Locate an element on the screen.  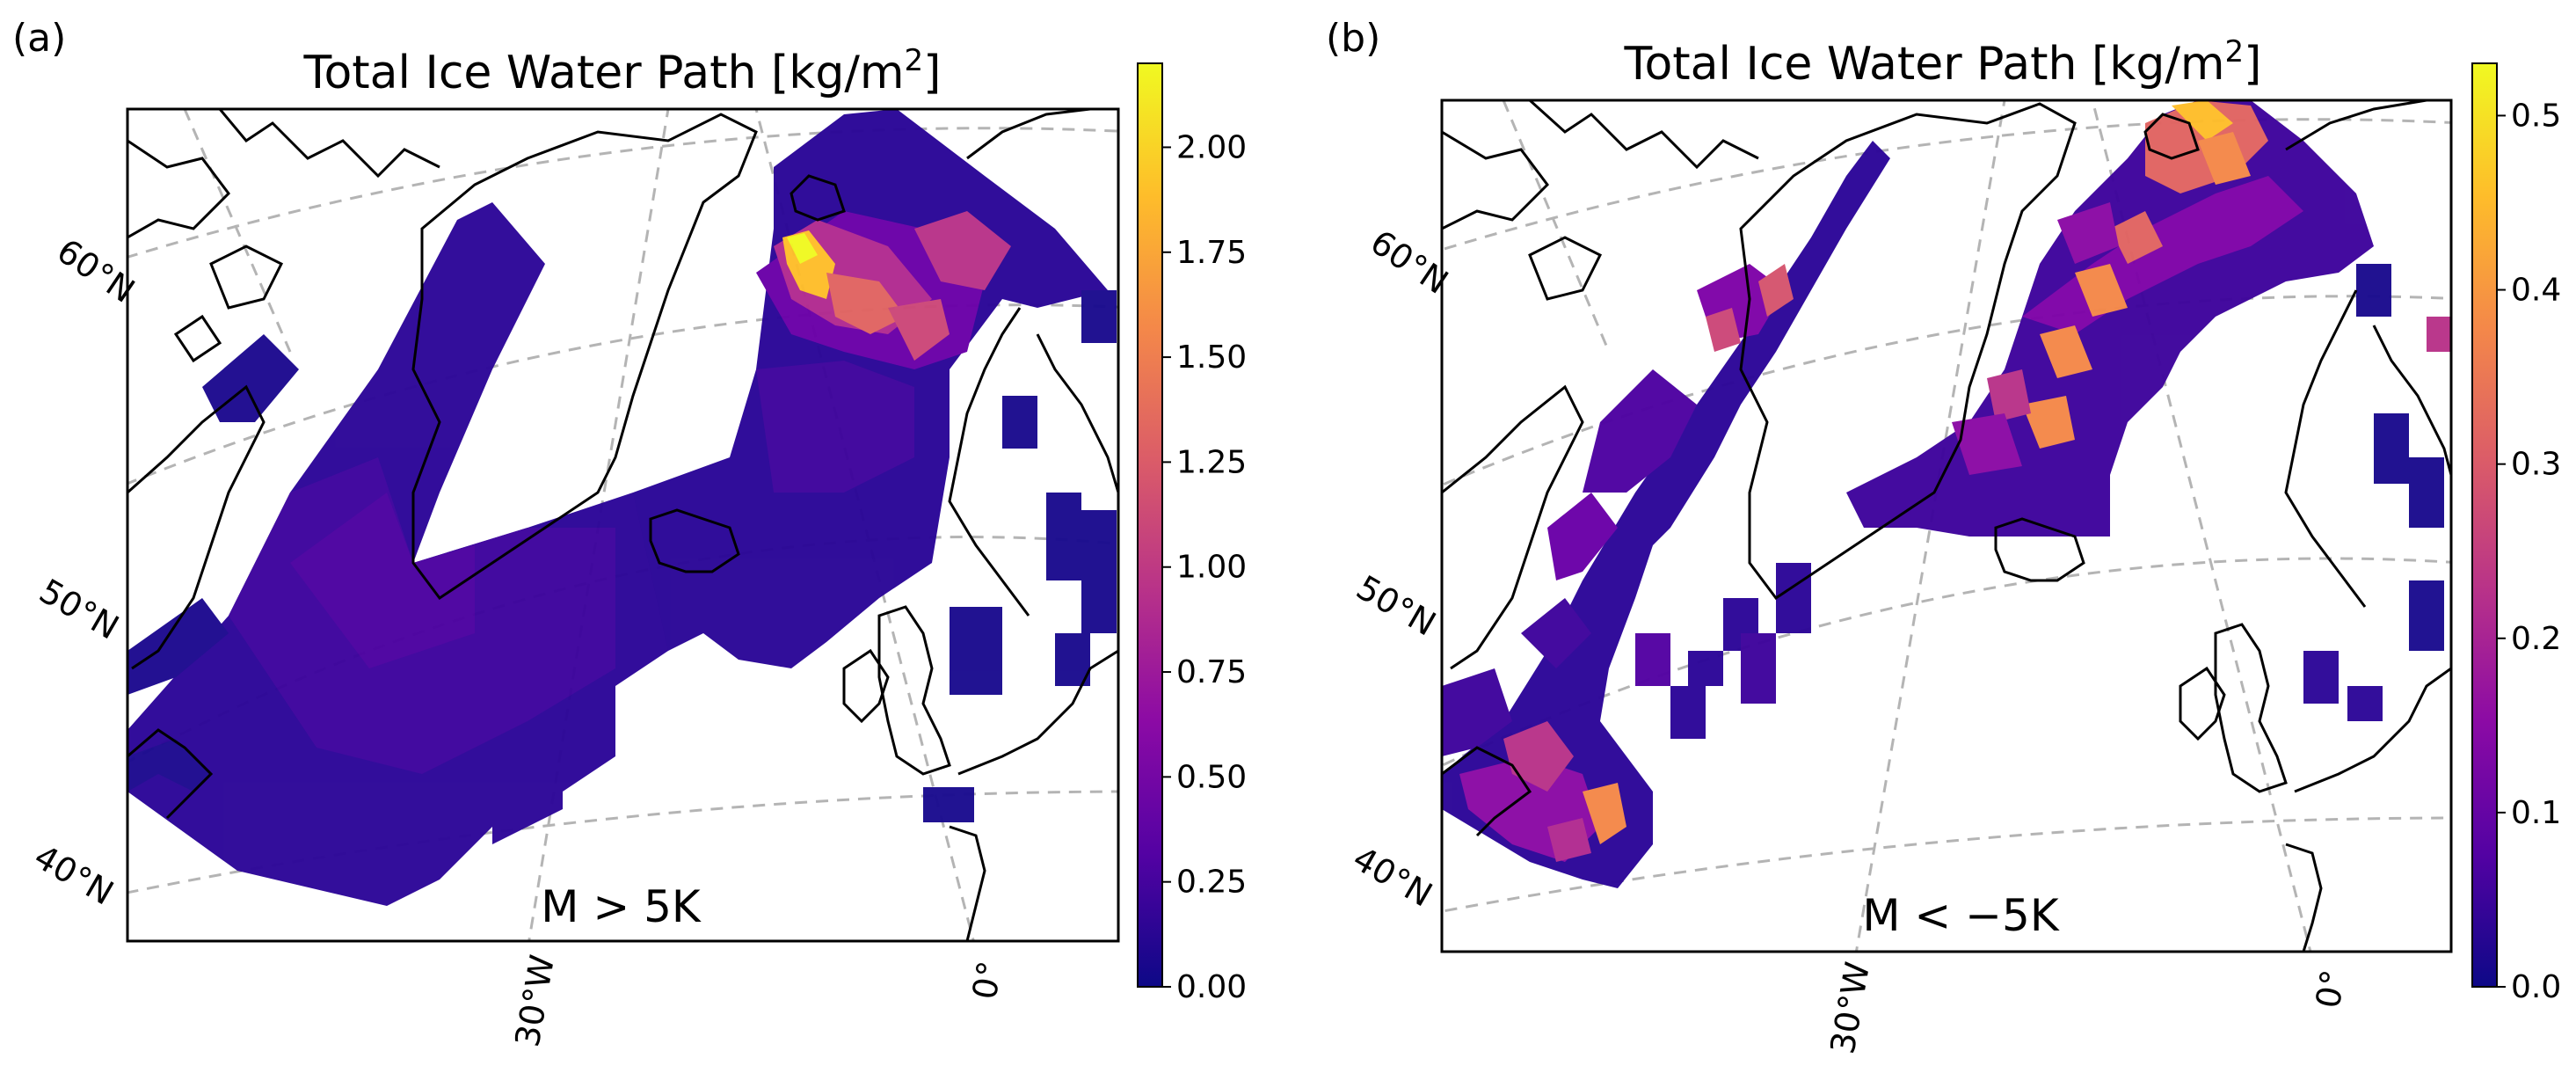
colorbar-tick-label: 0.25 is located at coordinates (1211, 883).